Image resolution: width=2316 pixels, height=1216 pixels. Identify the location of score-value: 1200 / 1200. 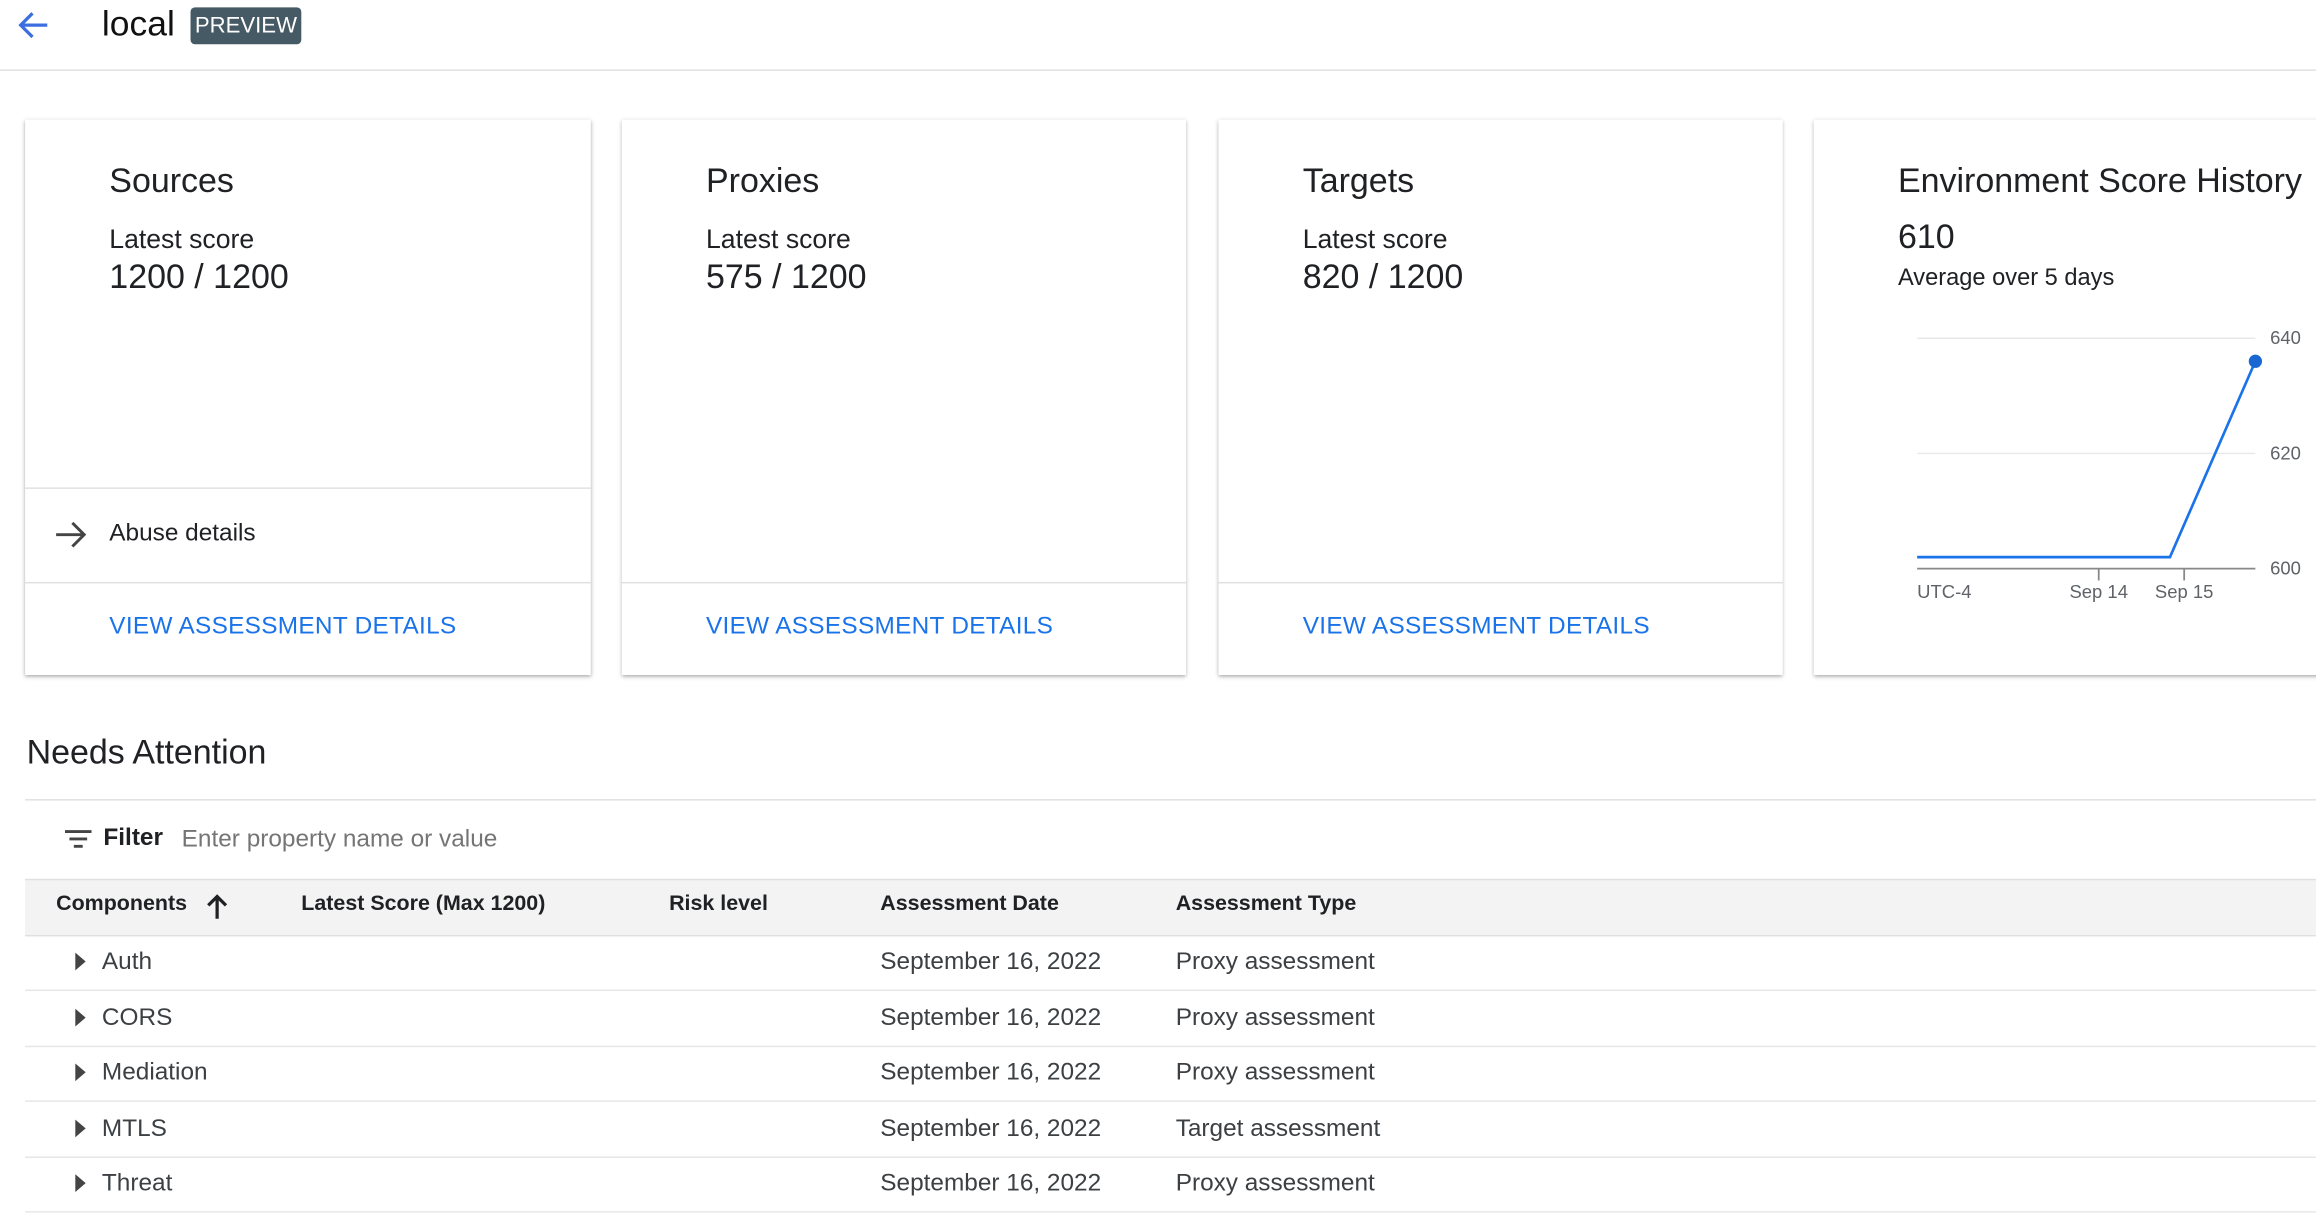
(199, 276).